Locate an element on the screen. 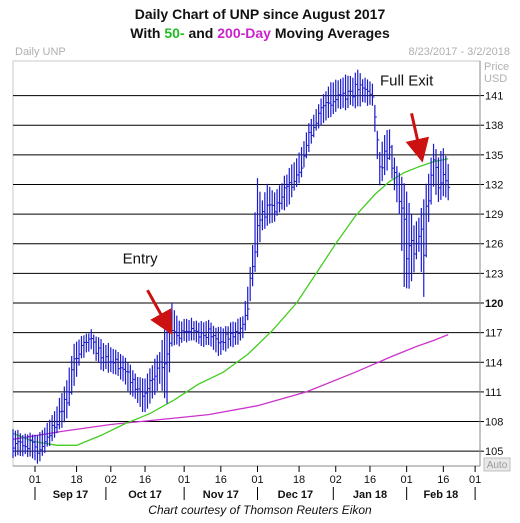 This screenshot has height=523, width=520. date-range-label: 8/23/2017 - 3/2/2018 is located at coordinates (459, 52).